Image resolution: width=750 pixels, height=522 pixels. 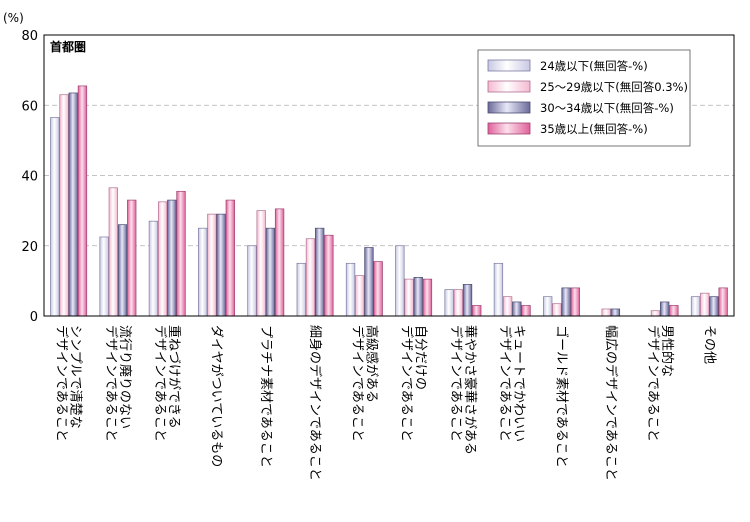 What do you see at coordinates (174, 377) in the screenshot?
I see `category-label: 重ねづけができる` at bounding box center [174, 377].